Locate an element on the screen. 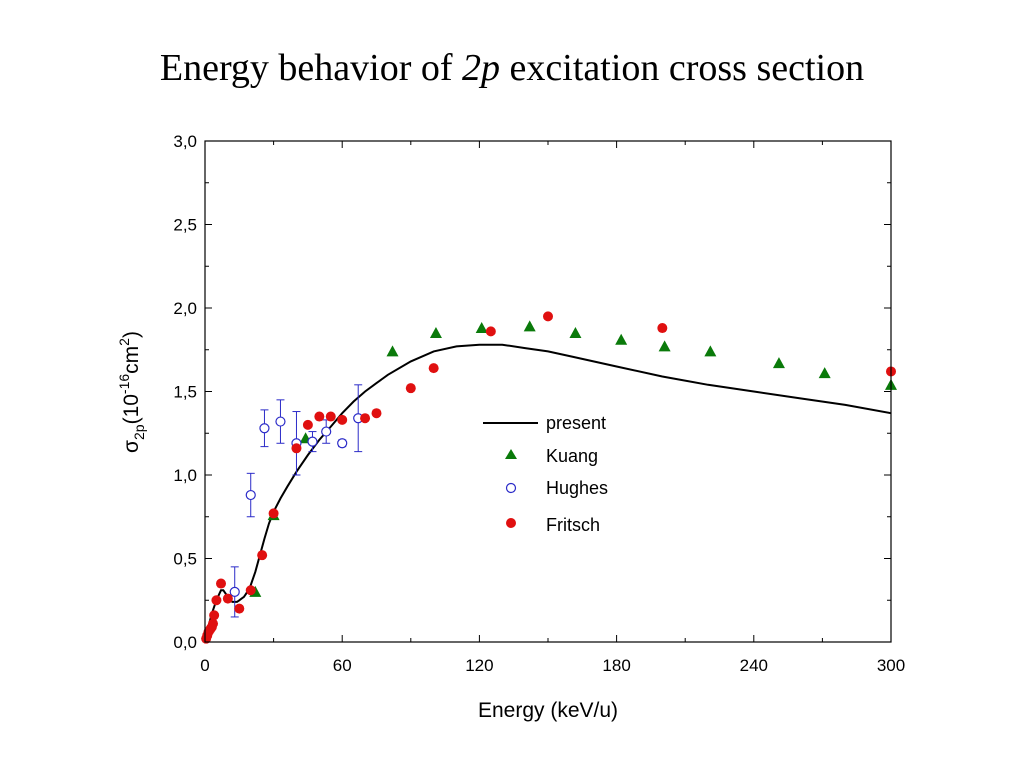 This screenshot has width=1024, height=768. legend-hughes-label: Hughes is located at coordinates (577, 488).